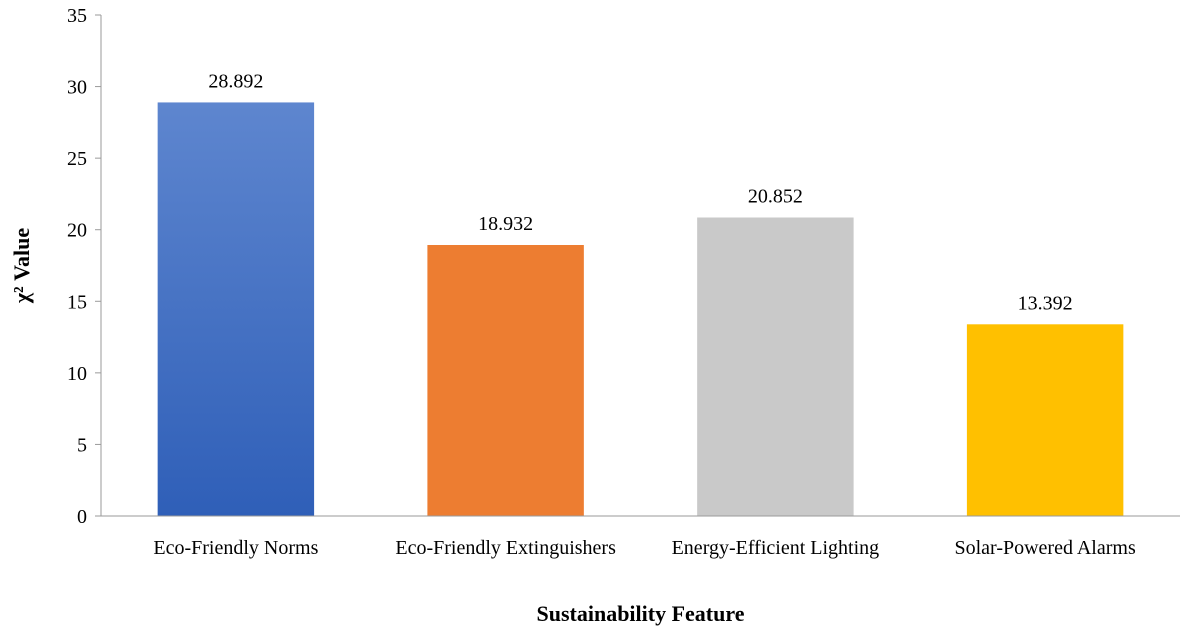 The image size is (1192, 636). What do you see at coordinates (776, 548) in the screenshot?
I see `category-label: Energy-Efficient Lighting` at bounding box center [776, 548].